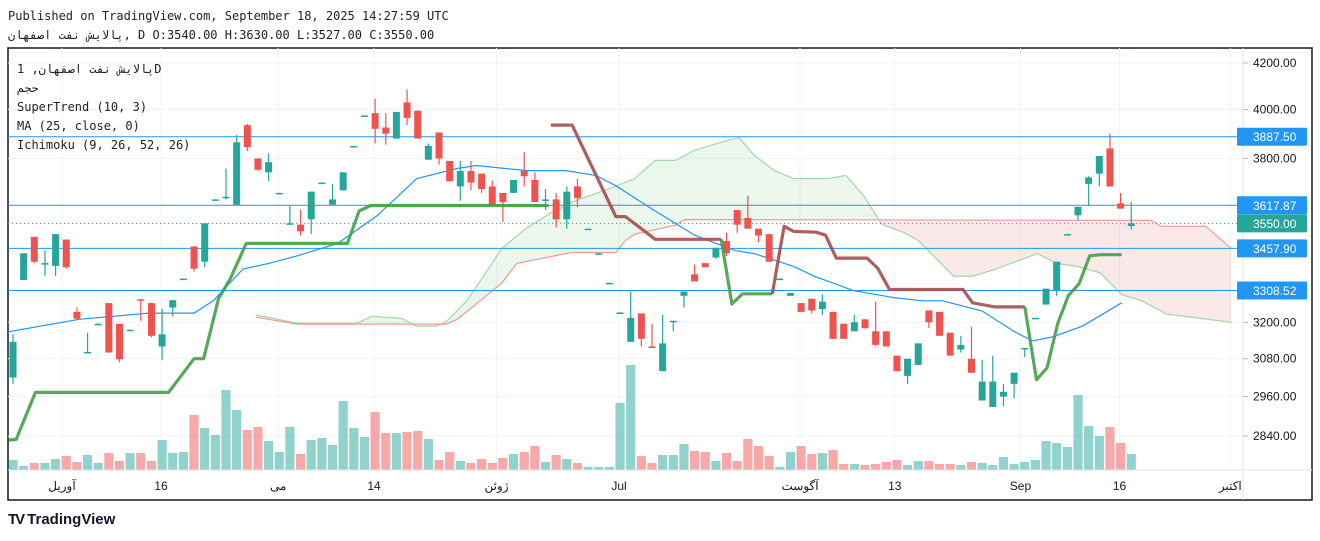  I want to click on tradingview-logo: TV TradingView, so click(61, 519).